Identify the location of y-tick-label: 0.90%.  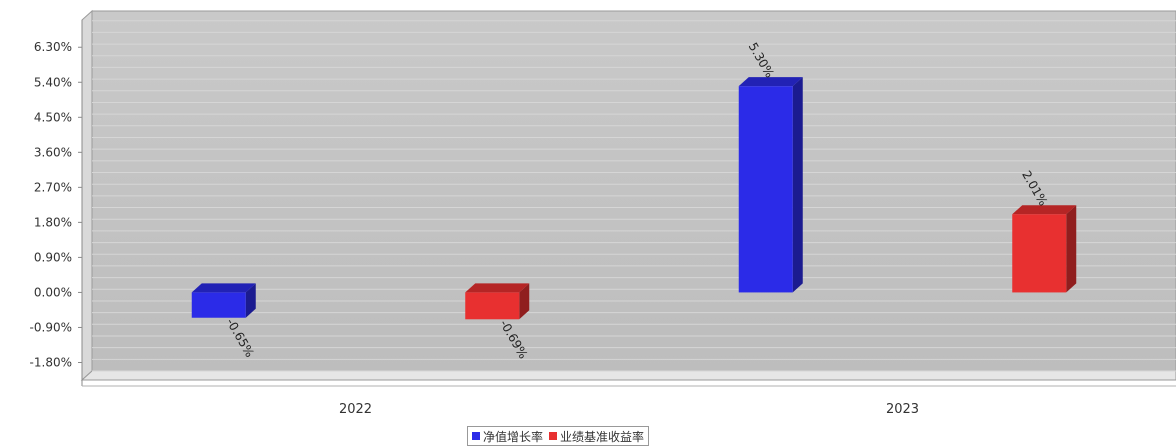
(53, 257).